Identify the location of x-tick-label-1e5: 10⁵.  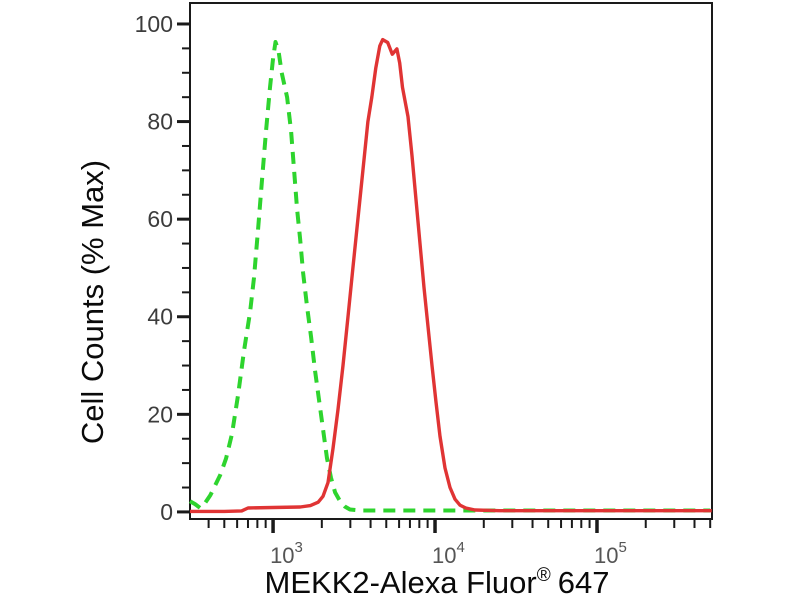
(610, 553).